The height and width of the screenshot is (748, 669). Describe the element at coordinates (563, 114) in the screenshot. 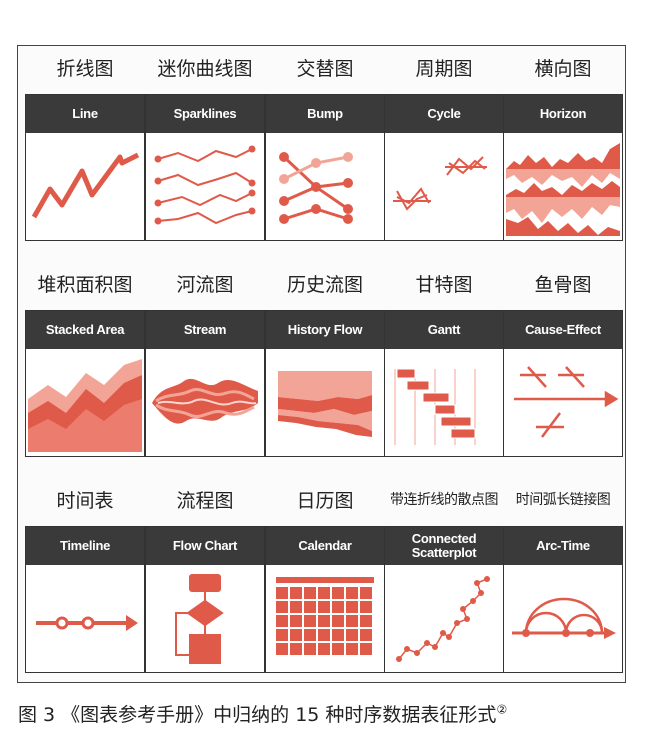

I see `tile-en-label: Horizon` at that location.